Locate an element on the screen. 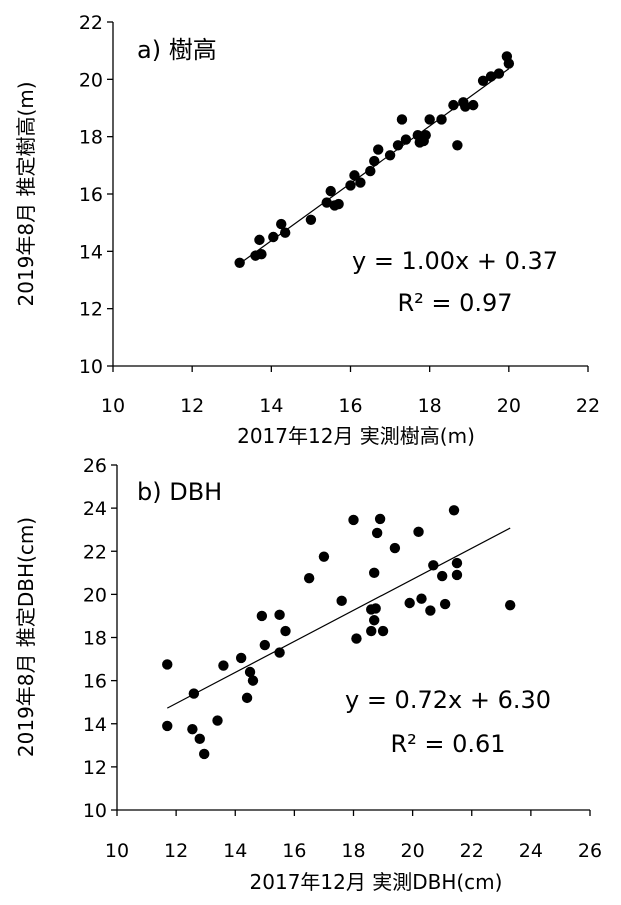  panel-title: b) DBH is located at coordinates (179, 492).